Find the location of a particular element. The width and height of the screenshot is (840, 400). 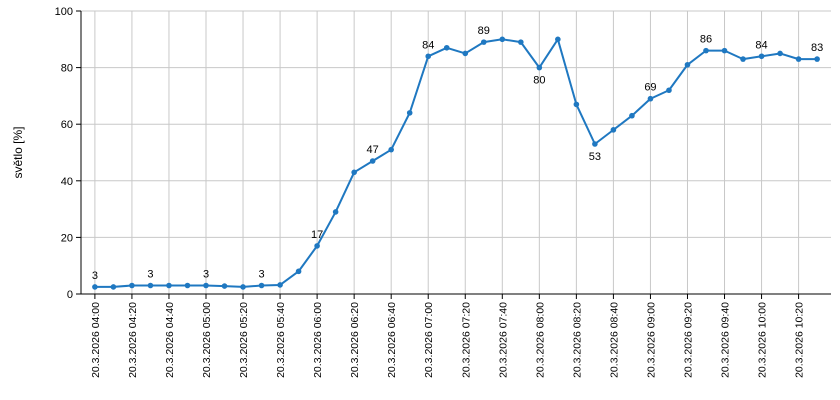

x-tick-label: 20.3.2026 05:00 is located at coordinates (207, 340).